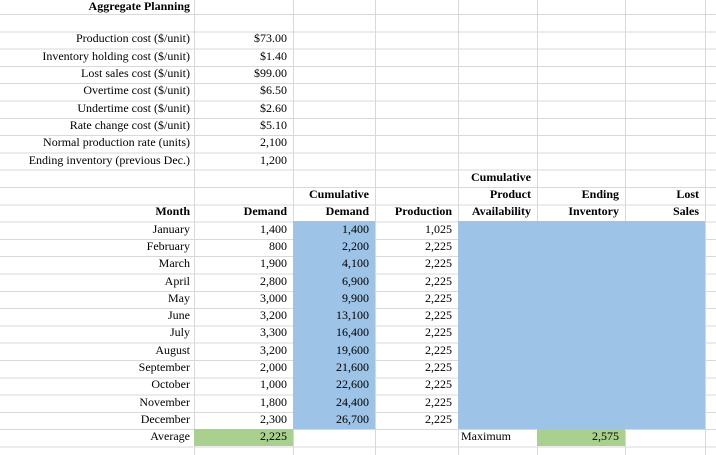 The width and height of the screenshot is (716, 455). What do you see at coordinates (270, 73) in the screenshot?
I see `param-value-lost-sales-cost: $99.00` at bounding box center [270, 73].